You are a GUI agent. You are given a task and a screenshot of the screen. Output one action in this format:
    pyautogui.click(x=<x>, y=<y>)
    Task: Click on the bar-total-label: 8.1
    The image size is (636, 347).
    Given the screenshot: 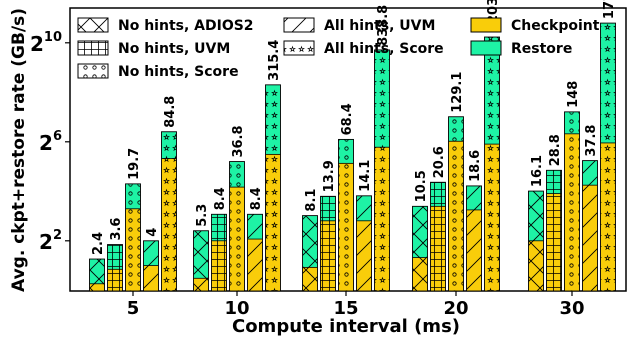 What is the action you would take?
    pyautogui.click(x=311, y=200)
    